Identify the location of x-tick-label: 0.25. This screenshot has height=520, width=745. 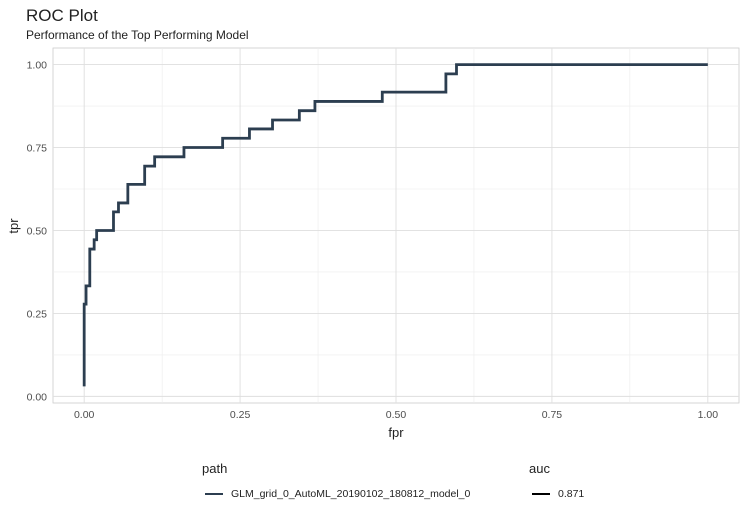
(240, 415).